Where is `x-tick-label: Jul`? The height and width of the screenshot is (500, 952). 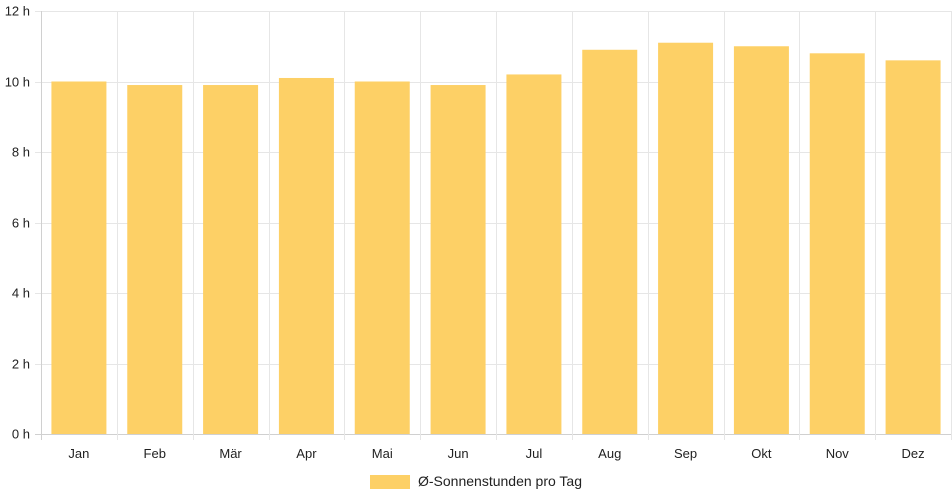 x-tick-label: Jul is located at coordinates (534, 453).